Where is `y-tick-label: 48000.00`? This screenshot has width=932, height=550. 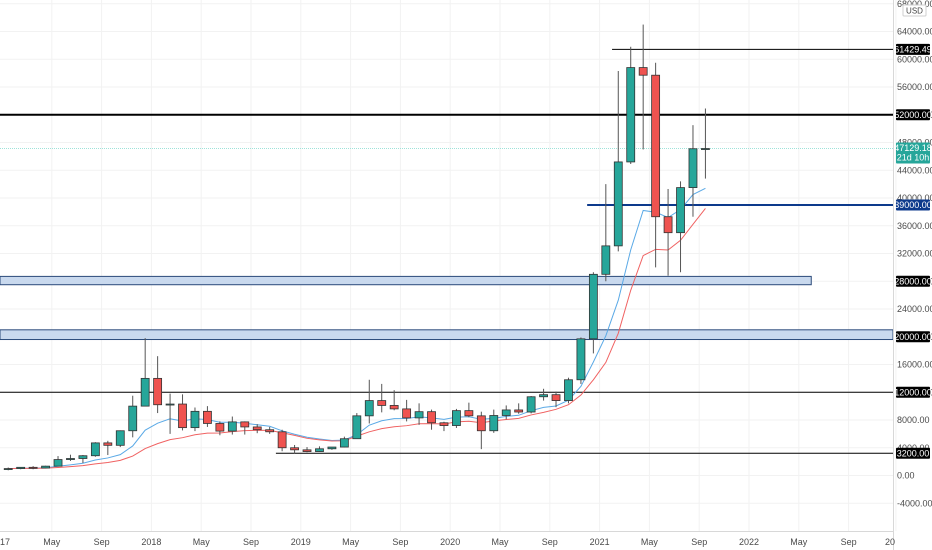
y-tick-label: 48000.00 is located at coordinates (914, 143).